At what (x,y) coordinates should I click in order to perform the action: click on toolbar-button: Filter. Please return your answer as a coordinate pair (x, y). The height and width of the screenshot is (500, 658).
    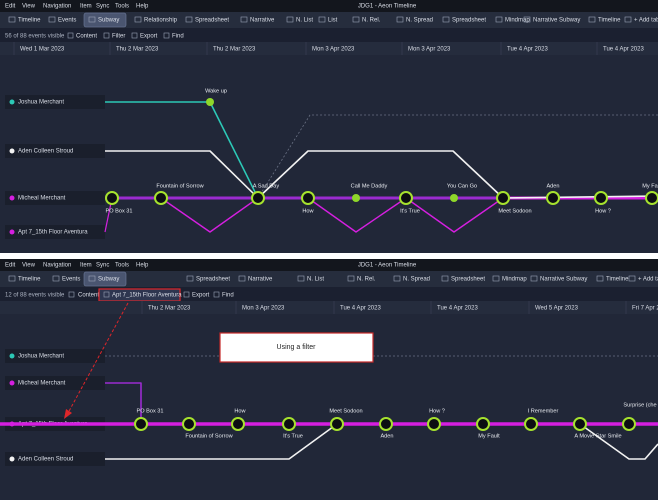
    Looking at the image, I should click on (118, 37).